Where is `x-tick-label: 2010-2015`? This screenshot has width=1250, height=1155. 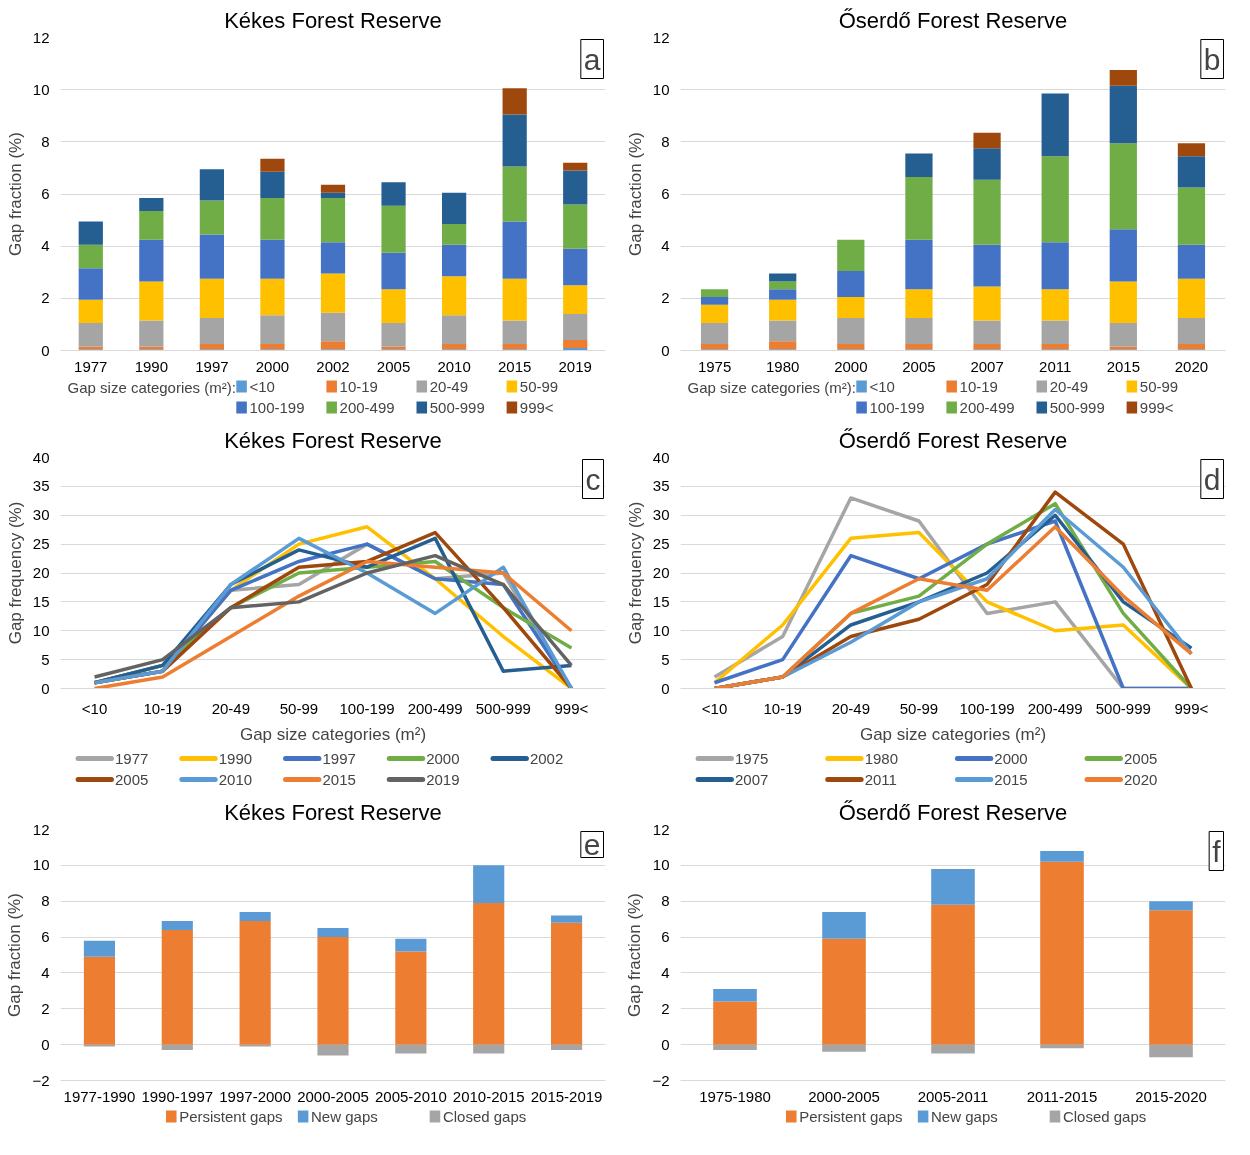
x-tick-label: 2010-2015 is located at coordinates (488, 1096).